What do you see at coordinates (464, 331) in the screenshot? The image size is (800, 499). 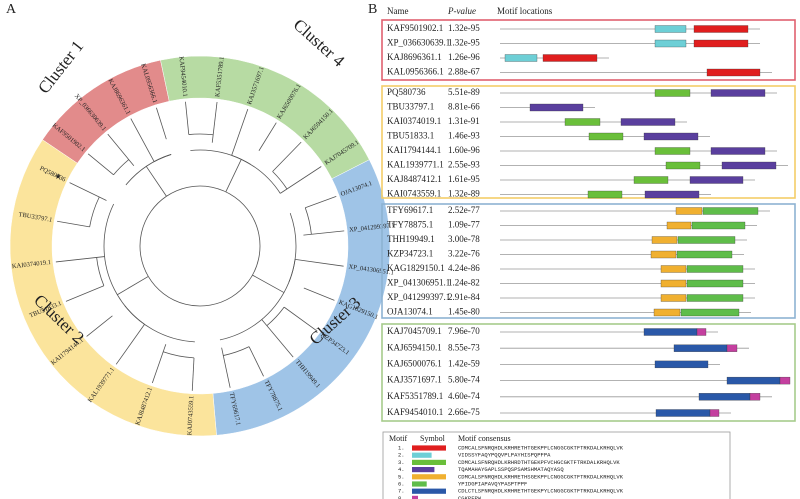 I see `p-value: 7.96e-70` at bounding box center [464, 331].